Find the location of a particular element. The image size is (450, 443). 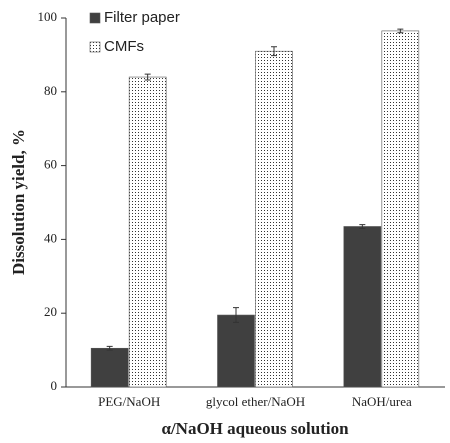

y-tick-label: 20 is located at coordinates (50, 311).